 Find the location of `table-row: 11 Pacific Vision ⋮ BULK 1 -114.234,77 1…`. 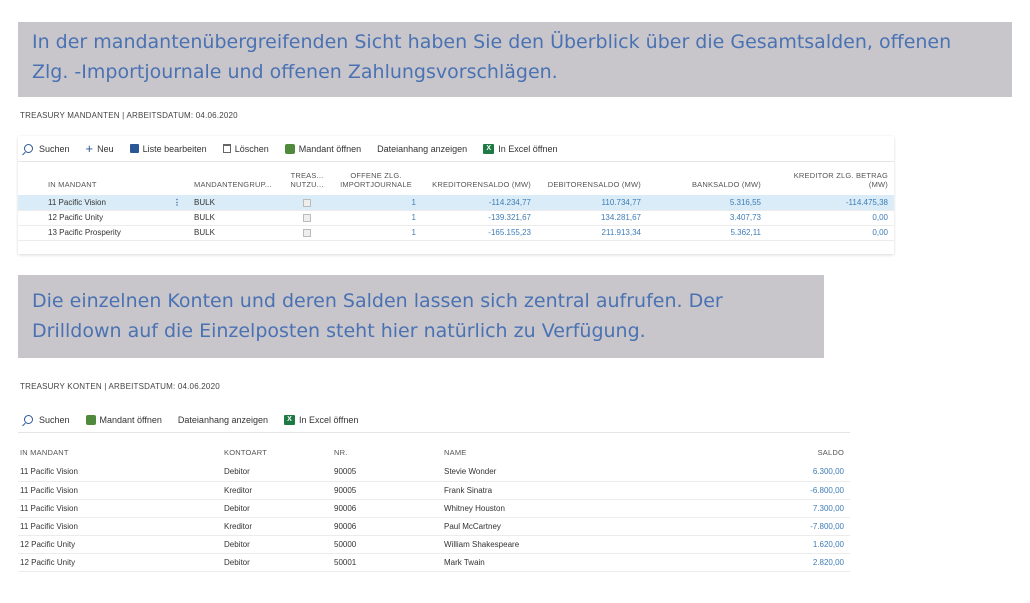

table-row: 11 Pacific Vision ⋮ BULK 1 -114.234,77 1… is located at coordinates (456, 203).